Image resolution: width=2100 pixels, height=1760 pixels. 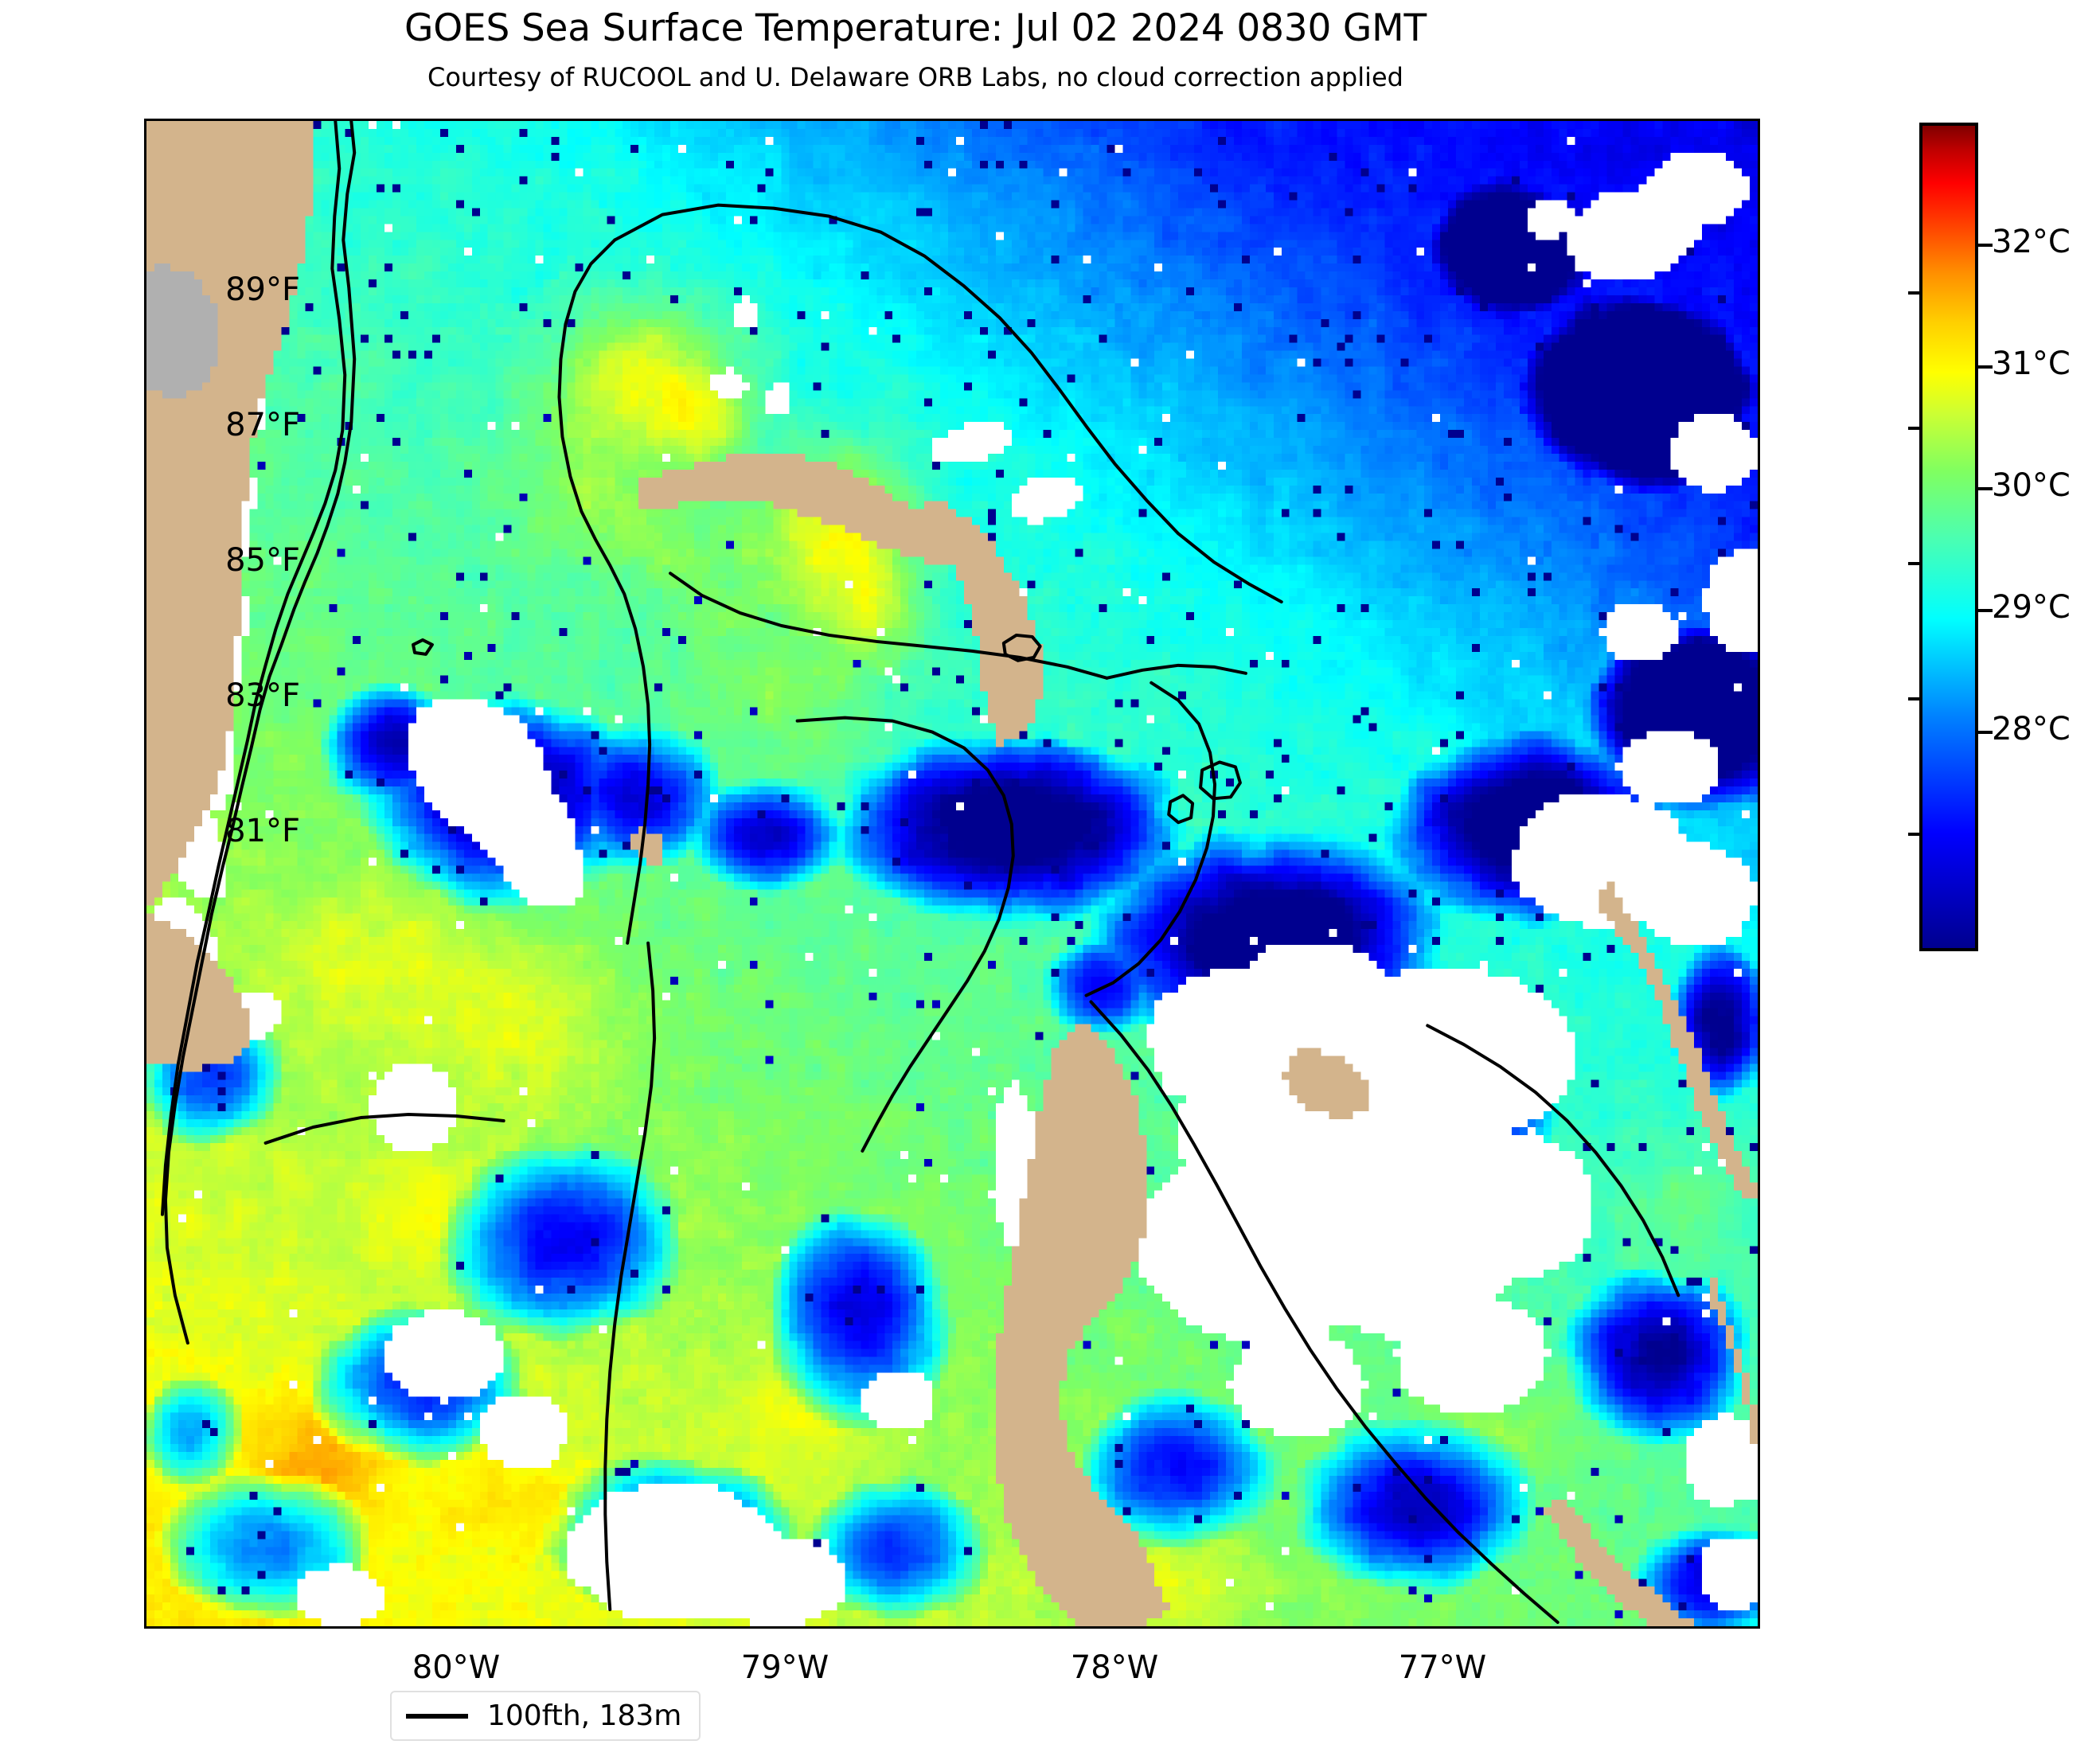 I want to click on colorbar-label-28C: 28°C, so click(x=2031, y=729).